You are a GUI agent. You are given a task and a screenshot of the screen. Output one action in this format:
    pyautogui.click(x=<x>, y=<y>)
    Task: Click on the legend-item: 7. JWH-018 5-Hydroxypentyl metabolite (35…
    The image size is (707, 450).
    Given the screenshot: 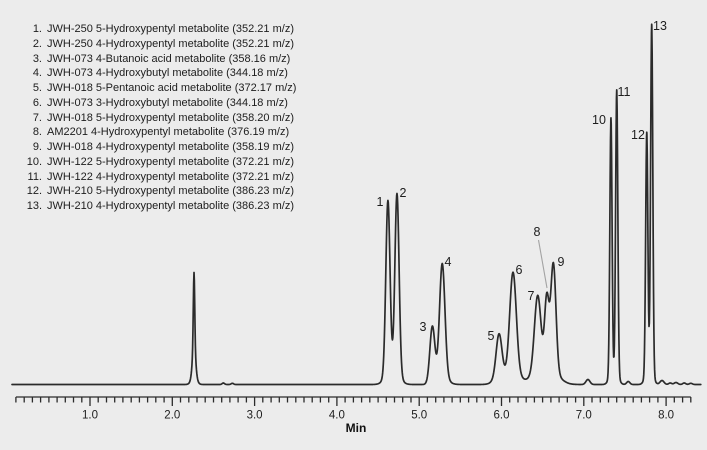 What is the action you would take?
    pyautogui.click(x=158, y=118)
    